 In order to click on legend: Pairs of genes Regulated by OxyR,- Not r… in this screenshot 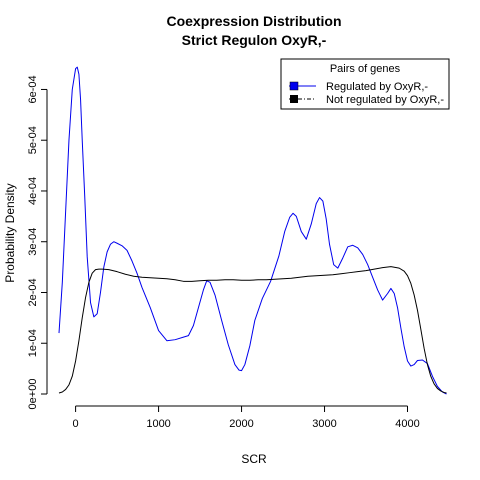, I will do `click(365, 84)`.